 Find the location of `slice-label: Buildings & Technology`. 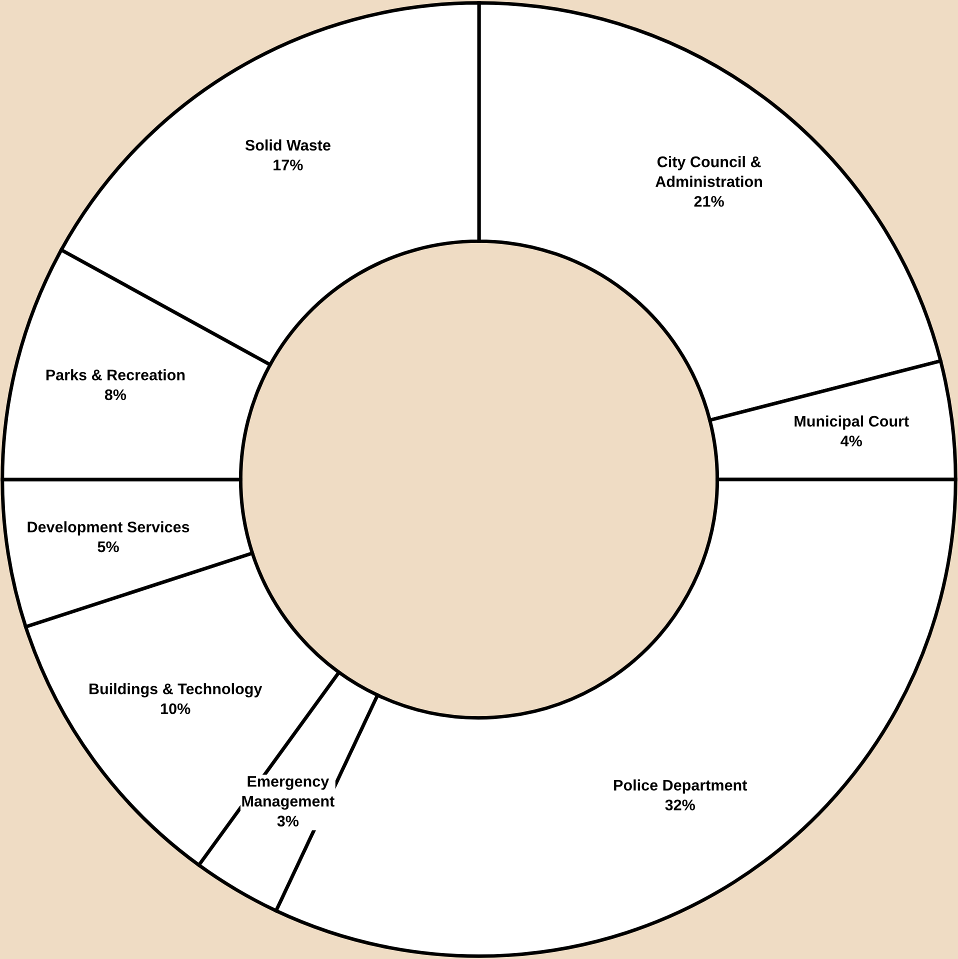

slice-label: Buildings & Technology is located at coordinates (176, 690).